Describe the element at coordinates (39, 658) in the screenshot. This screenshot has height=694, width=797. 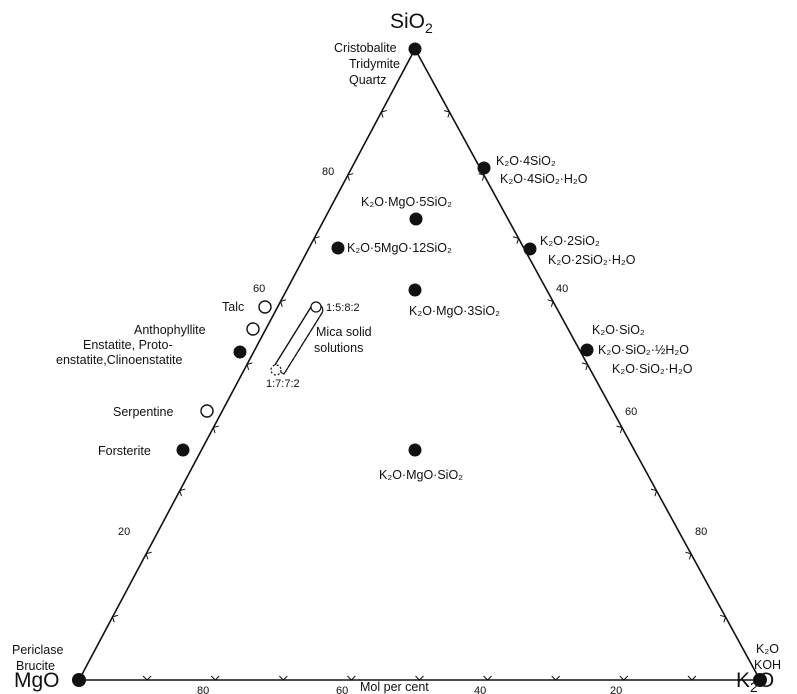
I see `phase-label-mgo: Periclase Brucite` at that location.